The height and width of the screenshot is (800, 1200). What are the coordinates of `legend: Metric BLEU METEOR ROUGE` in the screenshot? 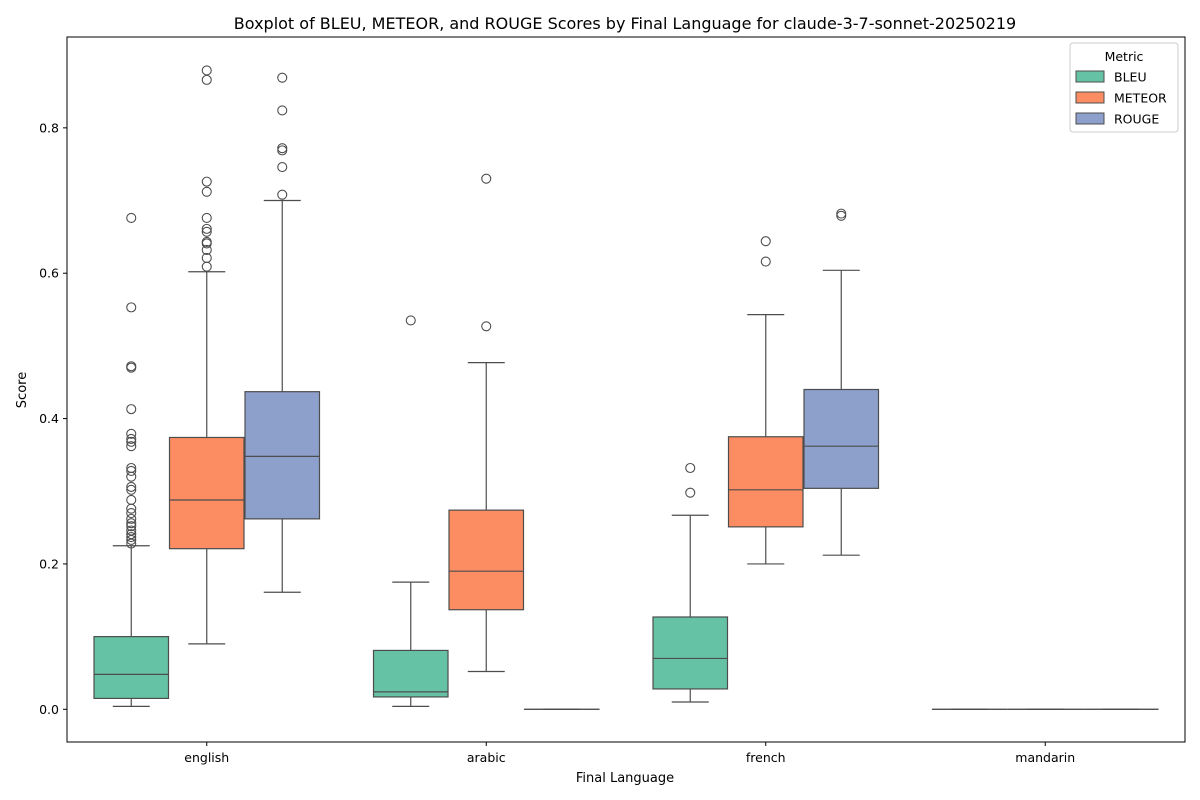 It's located at (1124, 87).